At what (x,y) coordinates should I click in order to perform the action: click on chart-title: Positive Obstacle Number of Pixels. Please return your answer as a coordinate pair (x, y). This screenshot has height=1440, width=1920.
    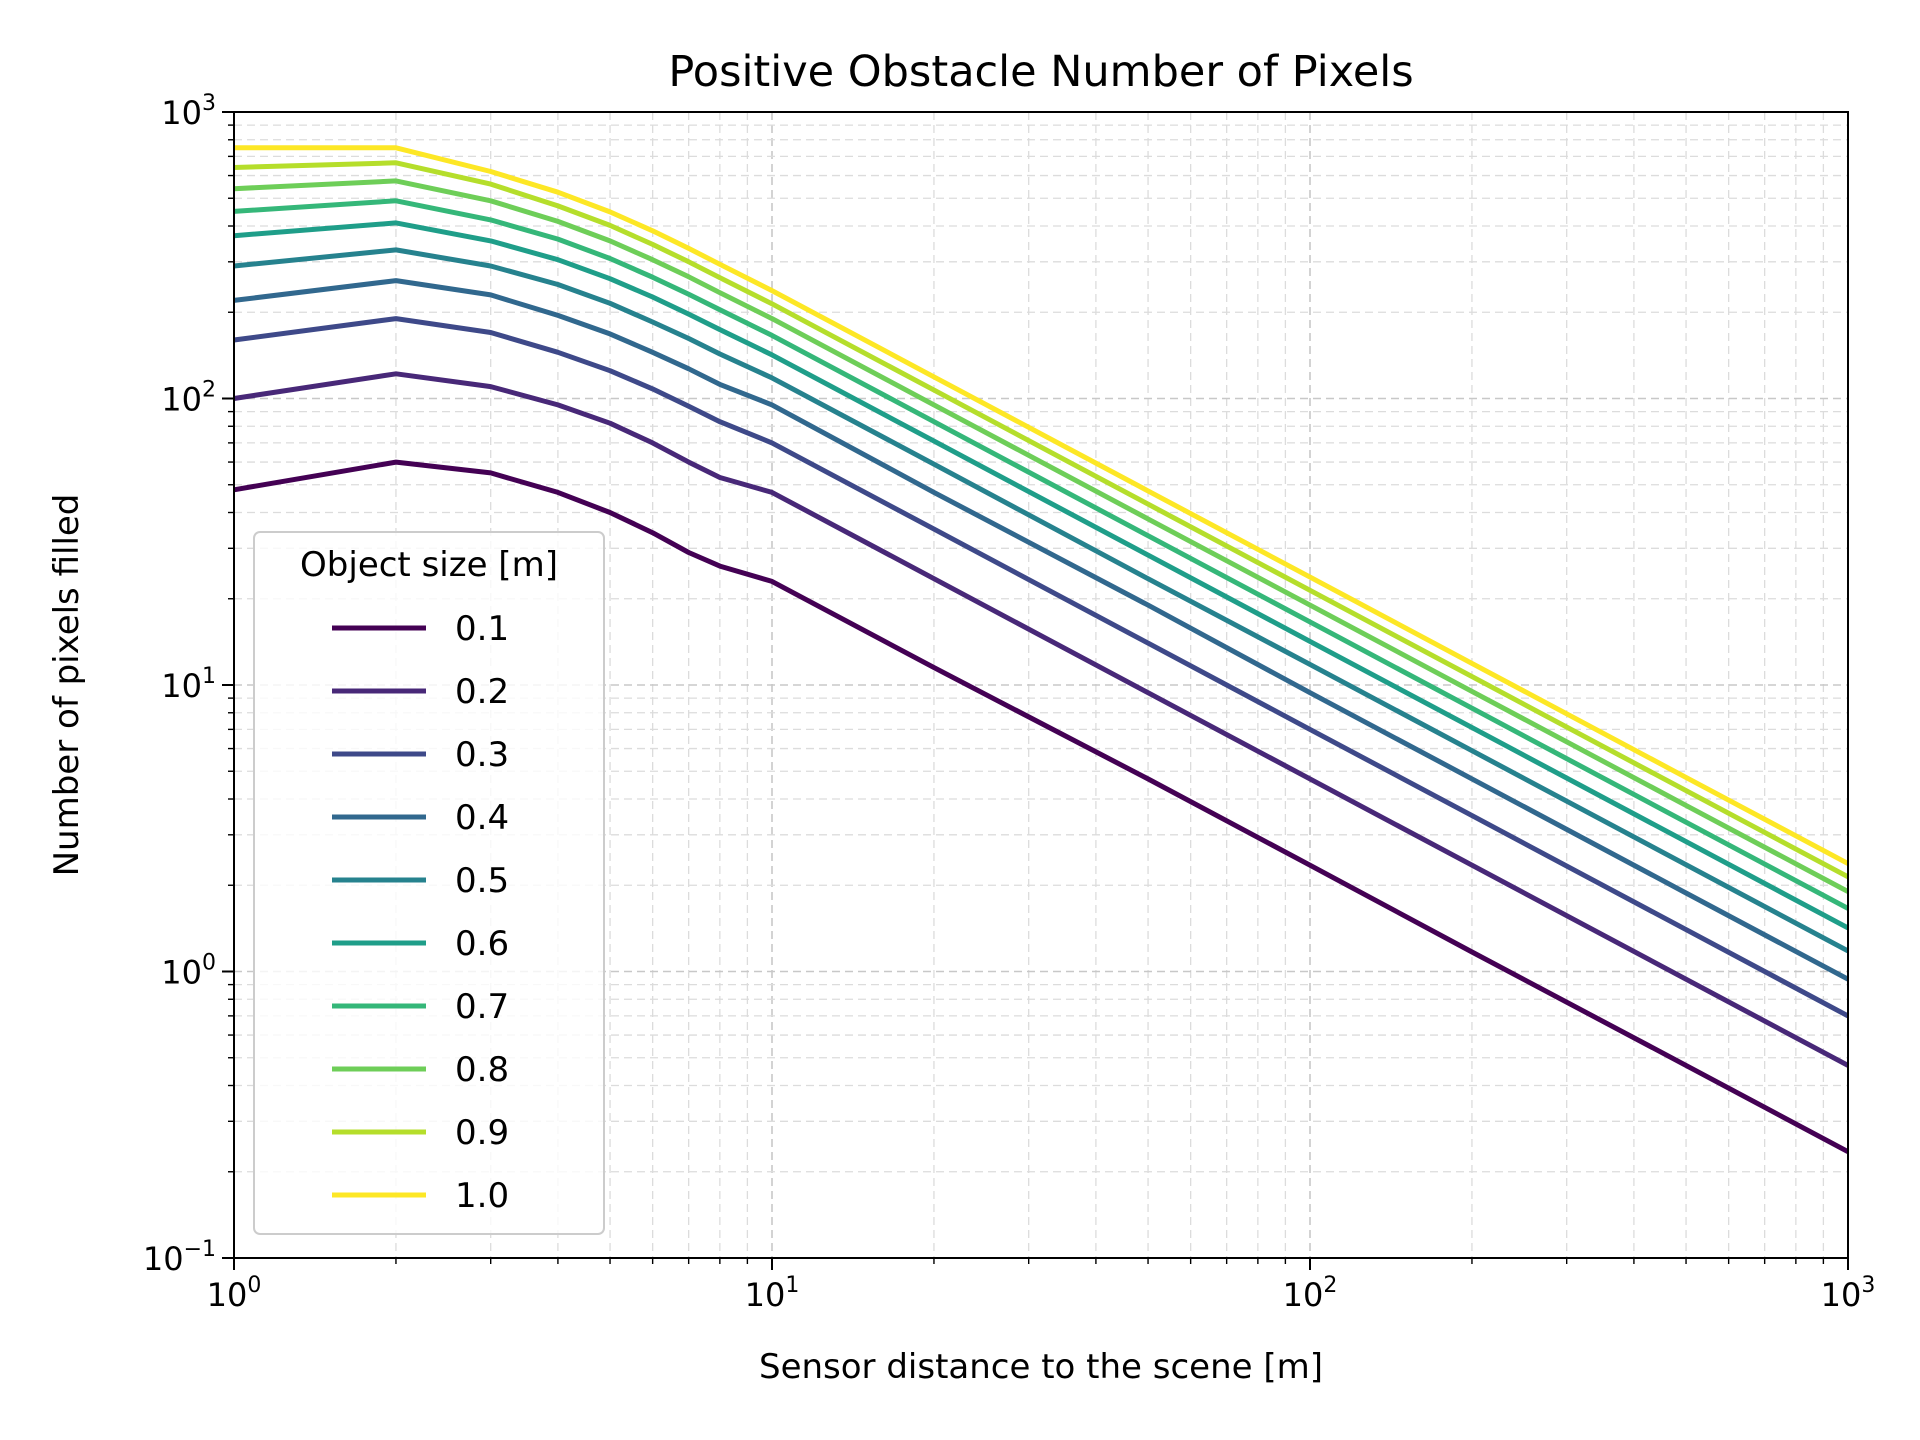
    Looking at the image, I should click on (1040, 72).